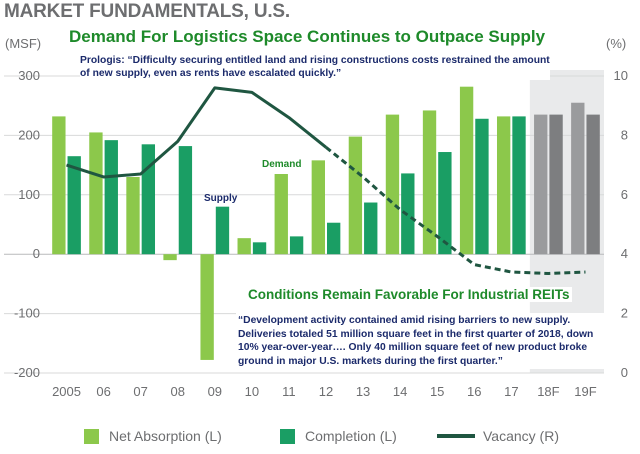 This screenshot has height=454, width=640. What do you see at coordinates (548, 391) in the screenshot?
I see `x-tick-label: 18F` at bounding box center [548, 391].